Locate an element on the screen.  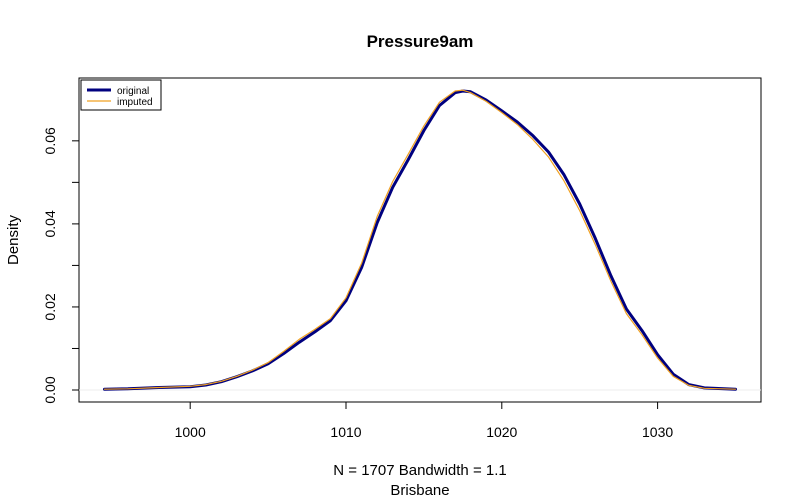
x-axis-label-line1: N = 1707 Bandwidth = 1.1 is located at coordinates (419, 470).